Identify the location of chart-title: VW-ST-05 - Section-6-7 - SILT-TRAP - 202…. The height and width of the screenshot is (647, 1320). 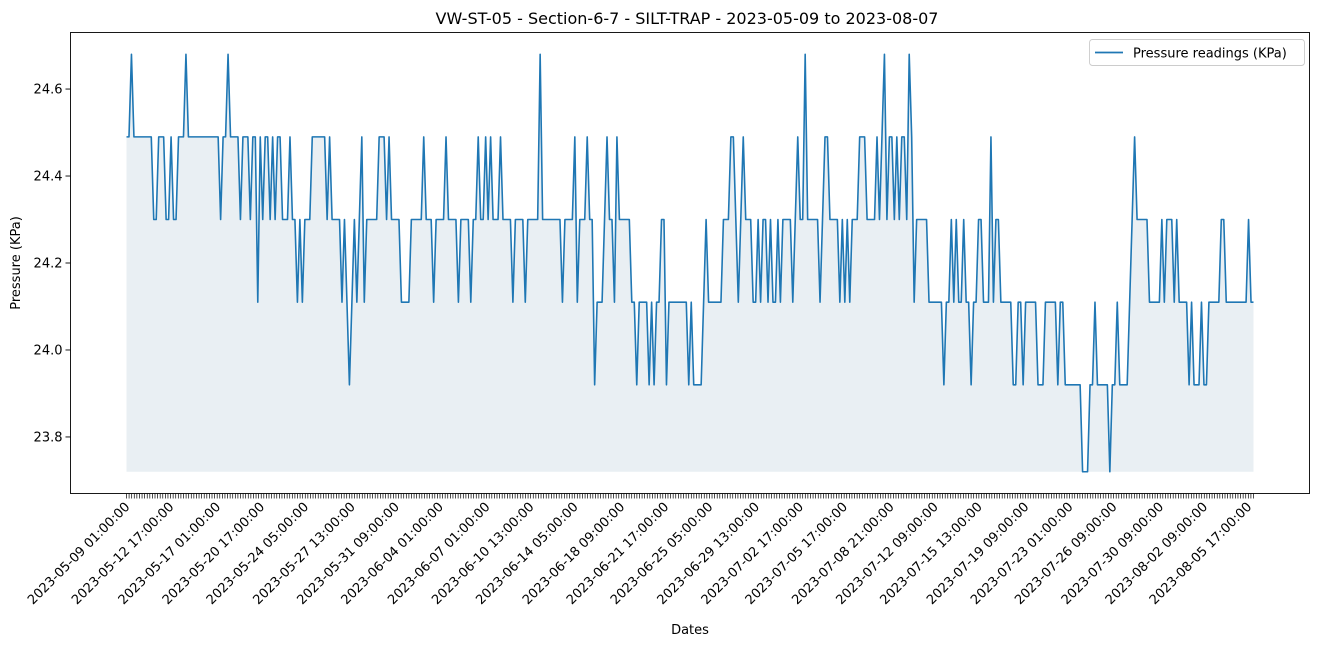
(687, 18).